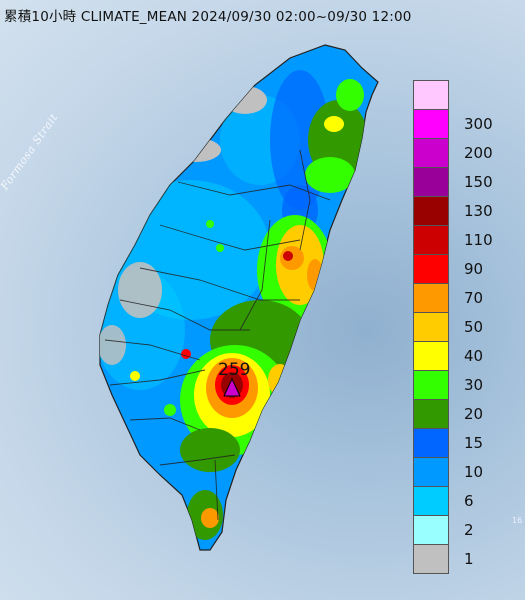  What do you see at coordinates (474, 356) in the screenshot?
I see `legend-label: 40` at bounding box center [474, 356].